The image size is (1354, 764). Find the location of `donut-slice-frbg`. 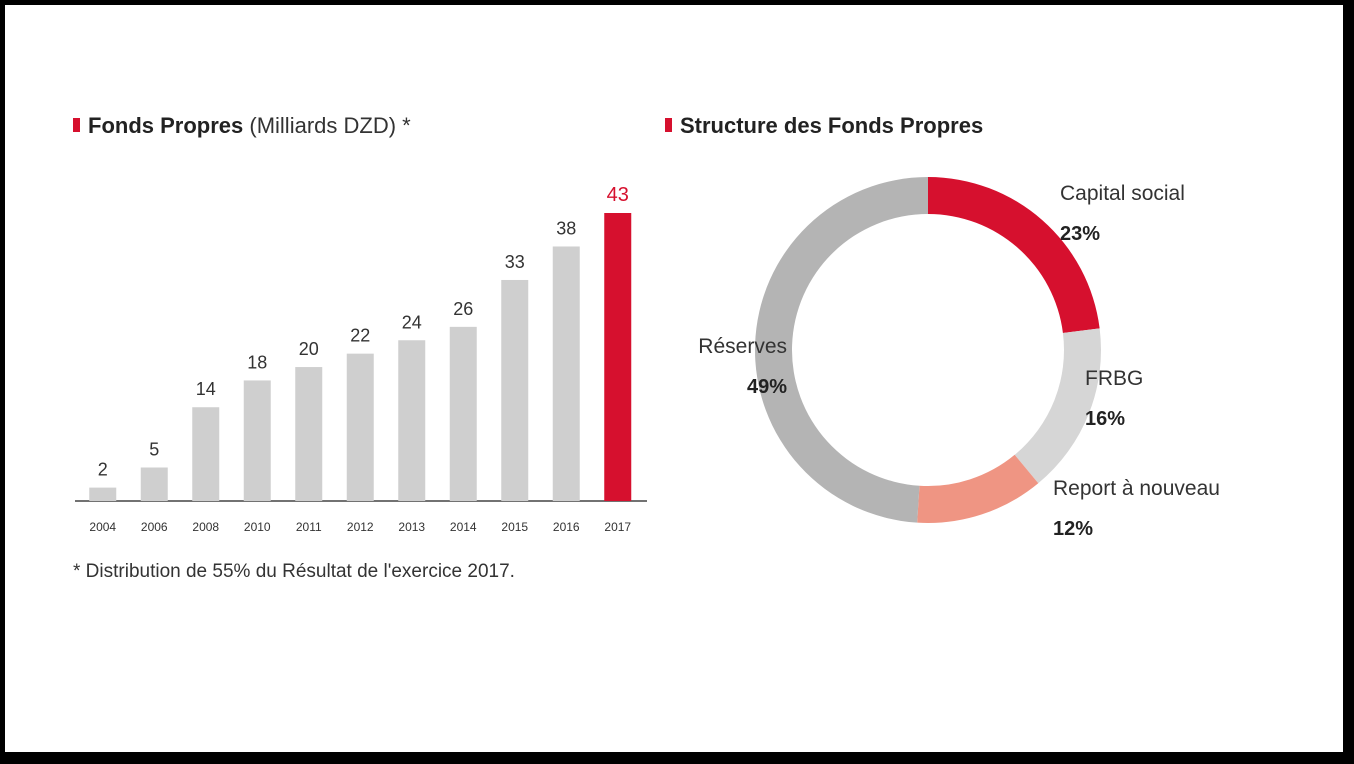

donut-slice-frbg is located at coordinates (1057, 406).